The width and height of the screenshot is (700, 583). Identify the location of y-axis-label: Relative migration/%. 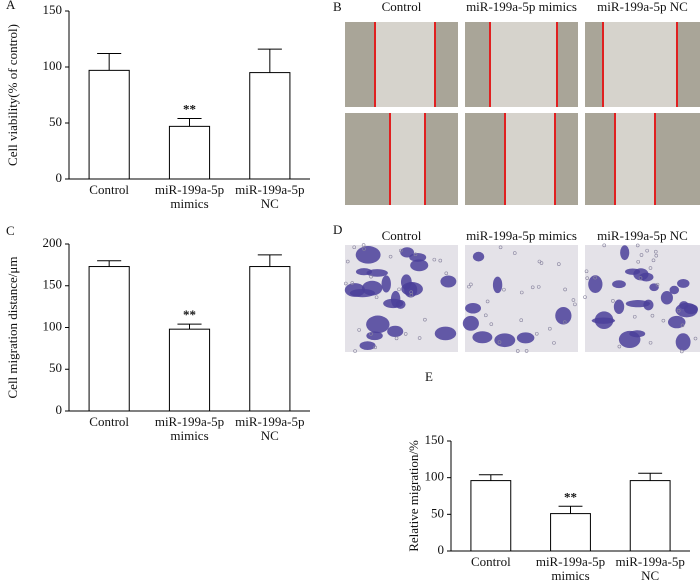
(413, 496).